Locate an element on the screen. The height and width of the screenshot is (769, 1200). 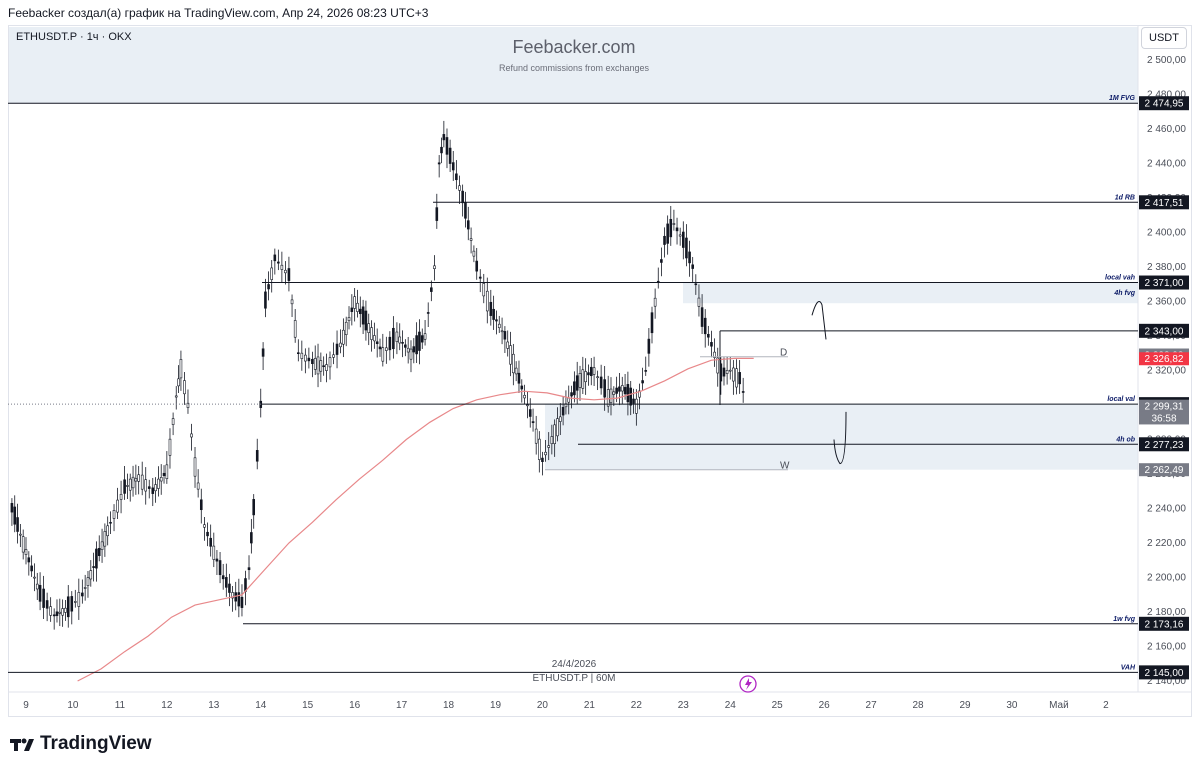
time-tick-label: 20 is located at coordinates (543, 705).